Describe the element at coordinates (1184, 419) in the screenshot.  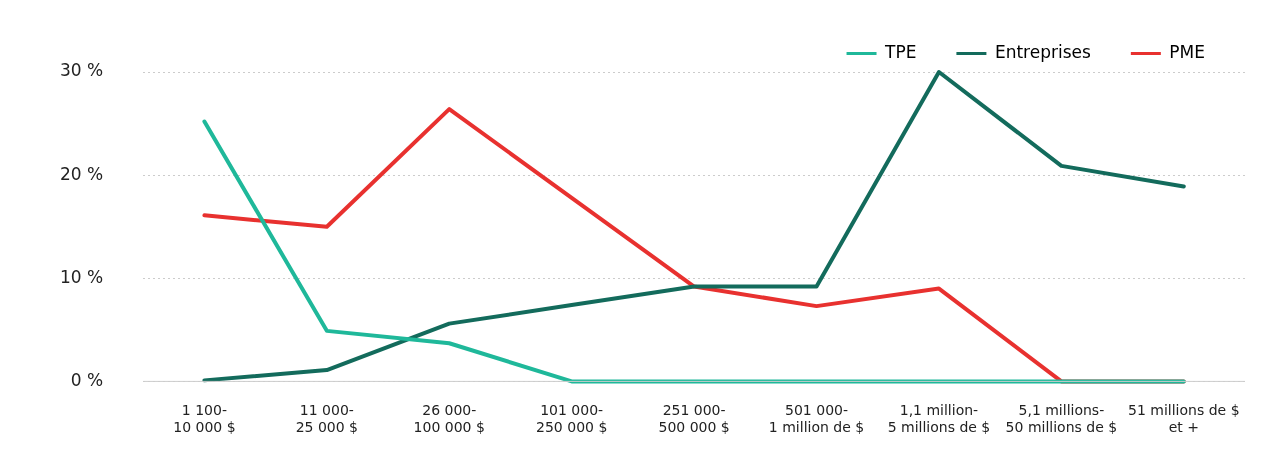
I see `x-tick-label: 51 millions de $ et +` at that location.